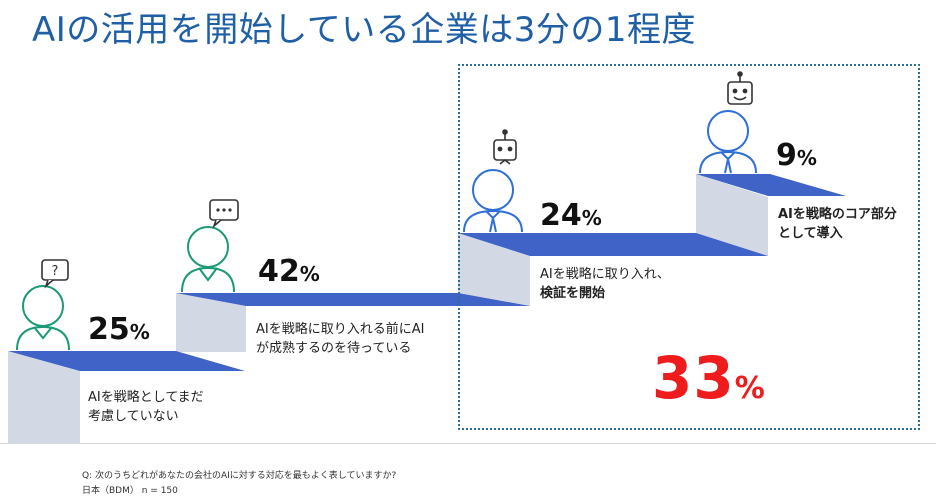 The width and height of the screenshot is (936, 500). Describe the element at coordinates (239, 476) in the screenshot. I see `survey-question: Q: 次のうちどれがあなたの会社のAIに対する対応を最もよく表していますか?` at that location.